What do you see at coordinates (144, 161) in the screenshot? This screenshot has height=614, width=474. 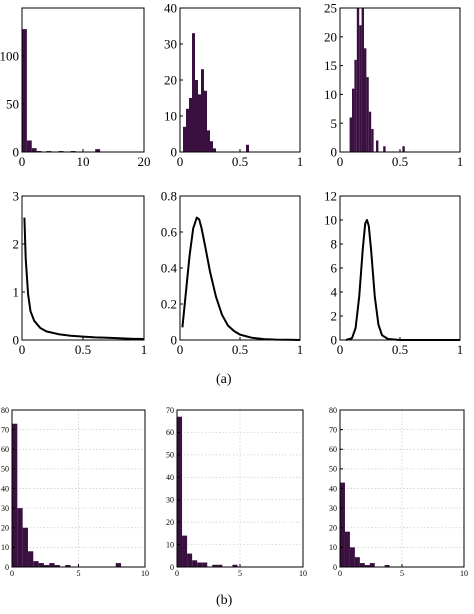 I see `x-tick-label: 20` at bounding box center [144, 161].